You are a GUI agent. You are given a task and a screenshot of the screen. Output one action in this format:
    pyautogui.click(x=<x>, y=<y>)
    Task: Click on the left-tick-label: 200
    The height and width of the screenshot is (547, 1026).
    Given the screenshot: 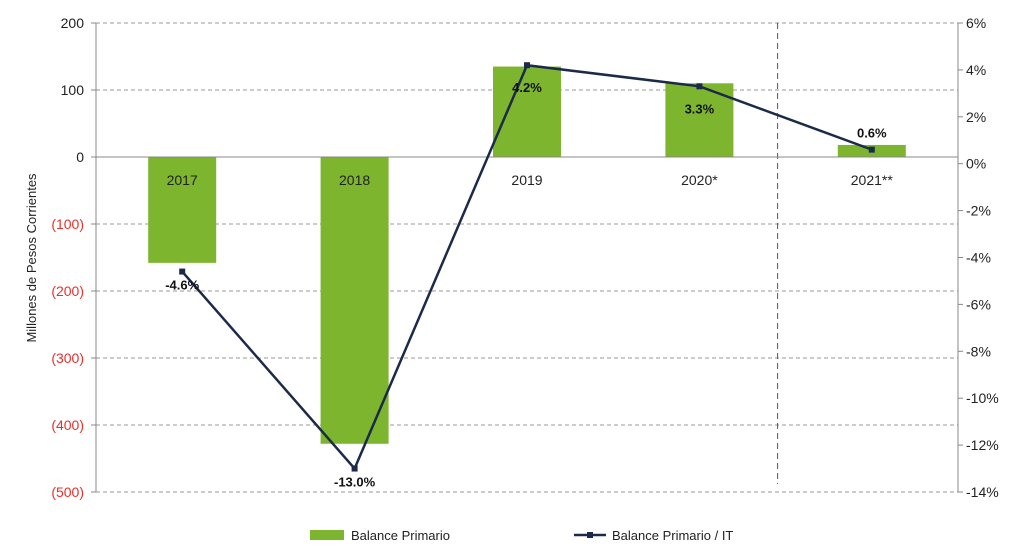 What is the action you would take?
    pyautogui.click(x=73, y=23)
    